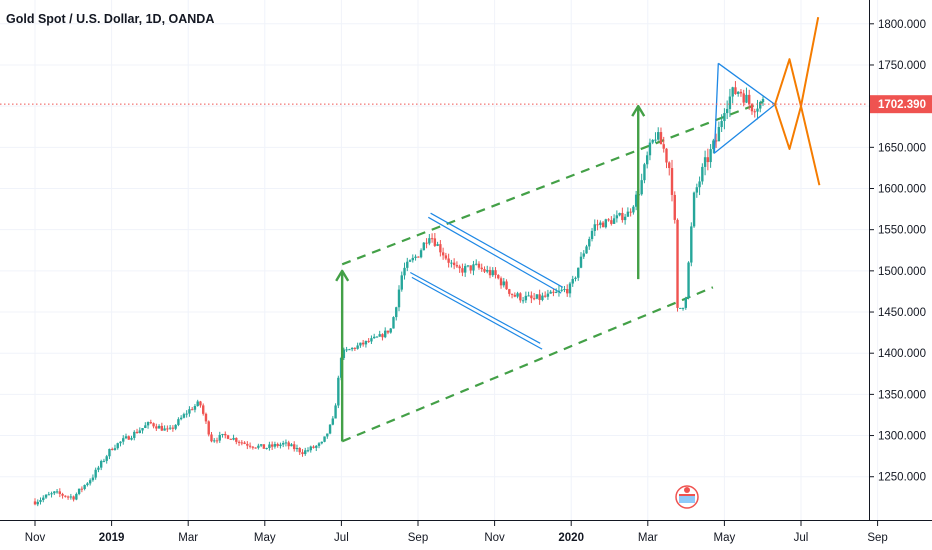 This screenshot has width=932, height=550. Describe the element at coordinates (902, 395) in the screenshot. I see `price-tick-label: 1350.000` at that location.